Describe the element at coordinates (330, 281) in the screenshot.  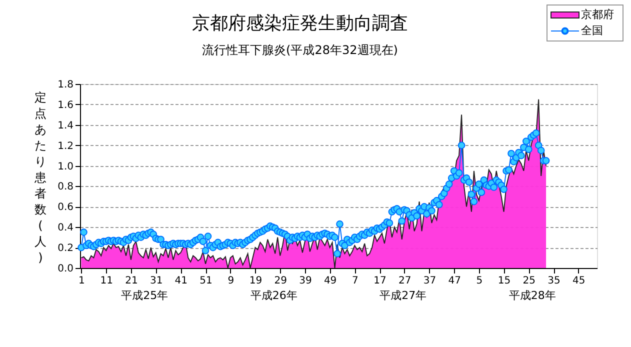
I see `x-tick-label: 49` at that location.